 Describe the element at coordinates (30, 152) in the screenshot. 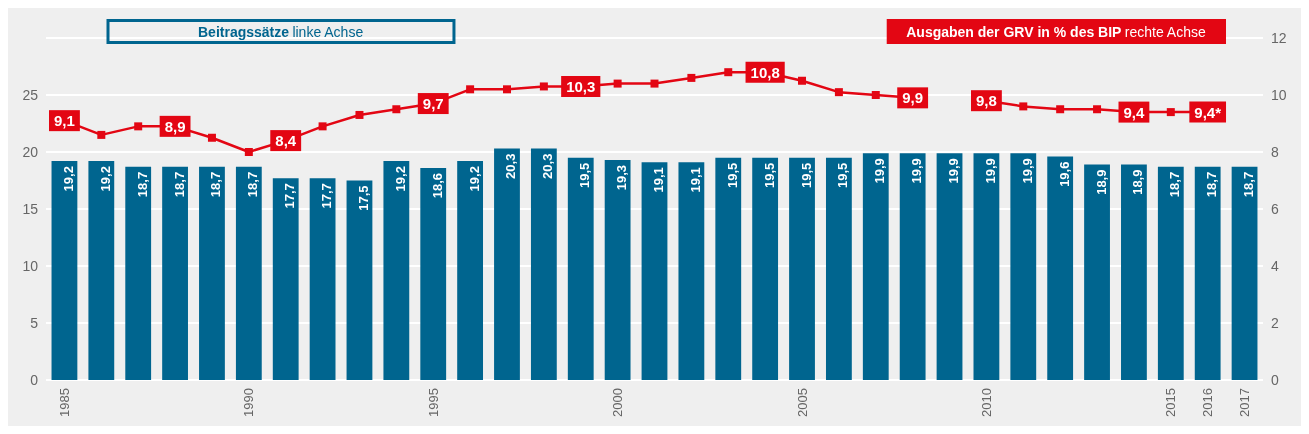

I see `y-tick-label: 20` at that location.